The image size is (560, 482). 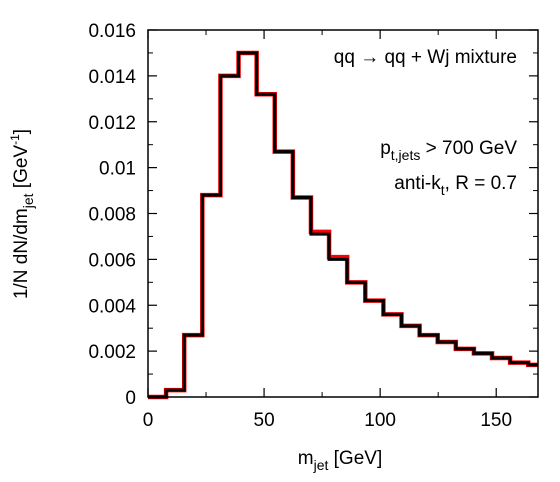 I want to click on y-axis-label-unit-close: ], so click(x=21, y=131).